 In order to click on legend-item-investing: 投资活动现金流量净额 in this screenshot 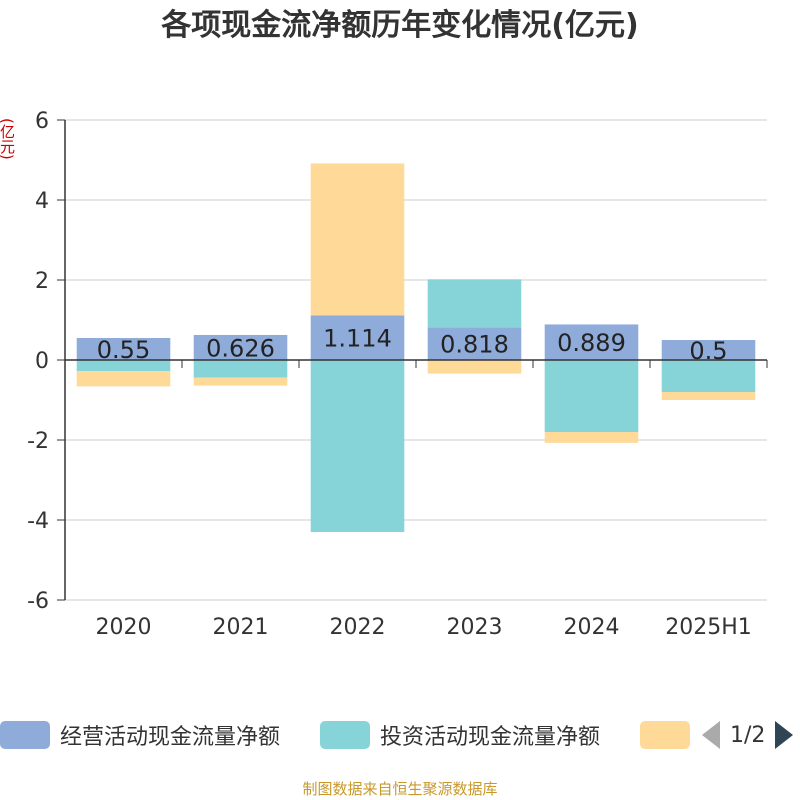, I will do `click(460, 735)`.